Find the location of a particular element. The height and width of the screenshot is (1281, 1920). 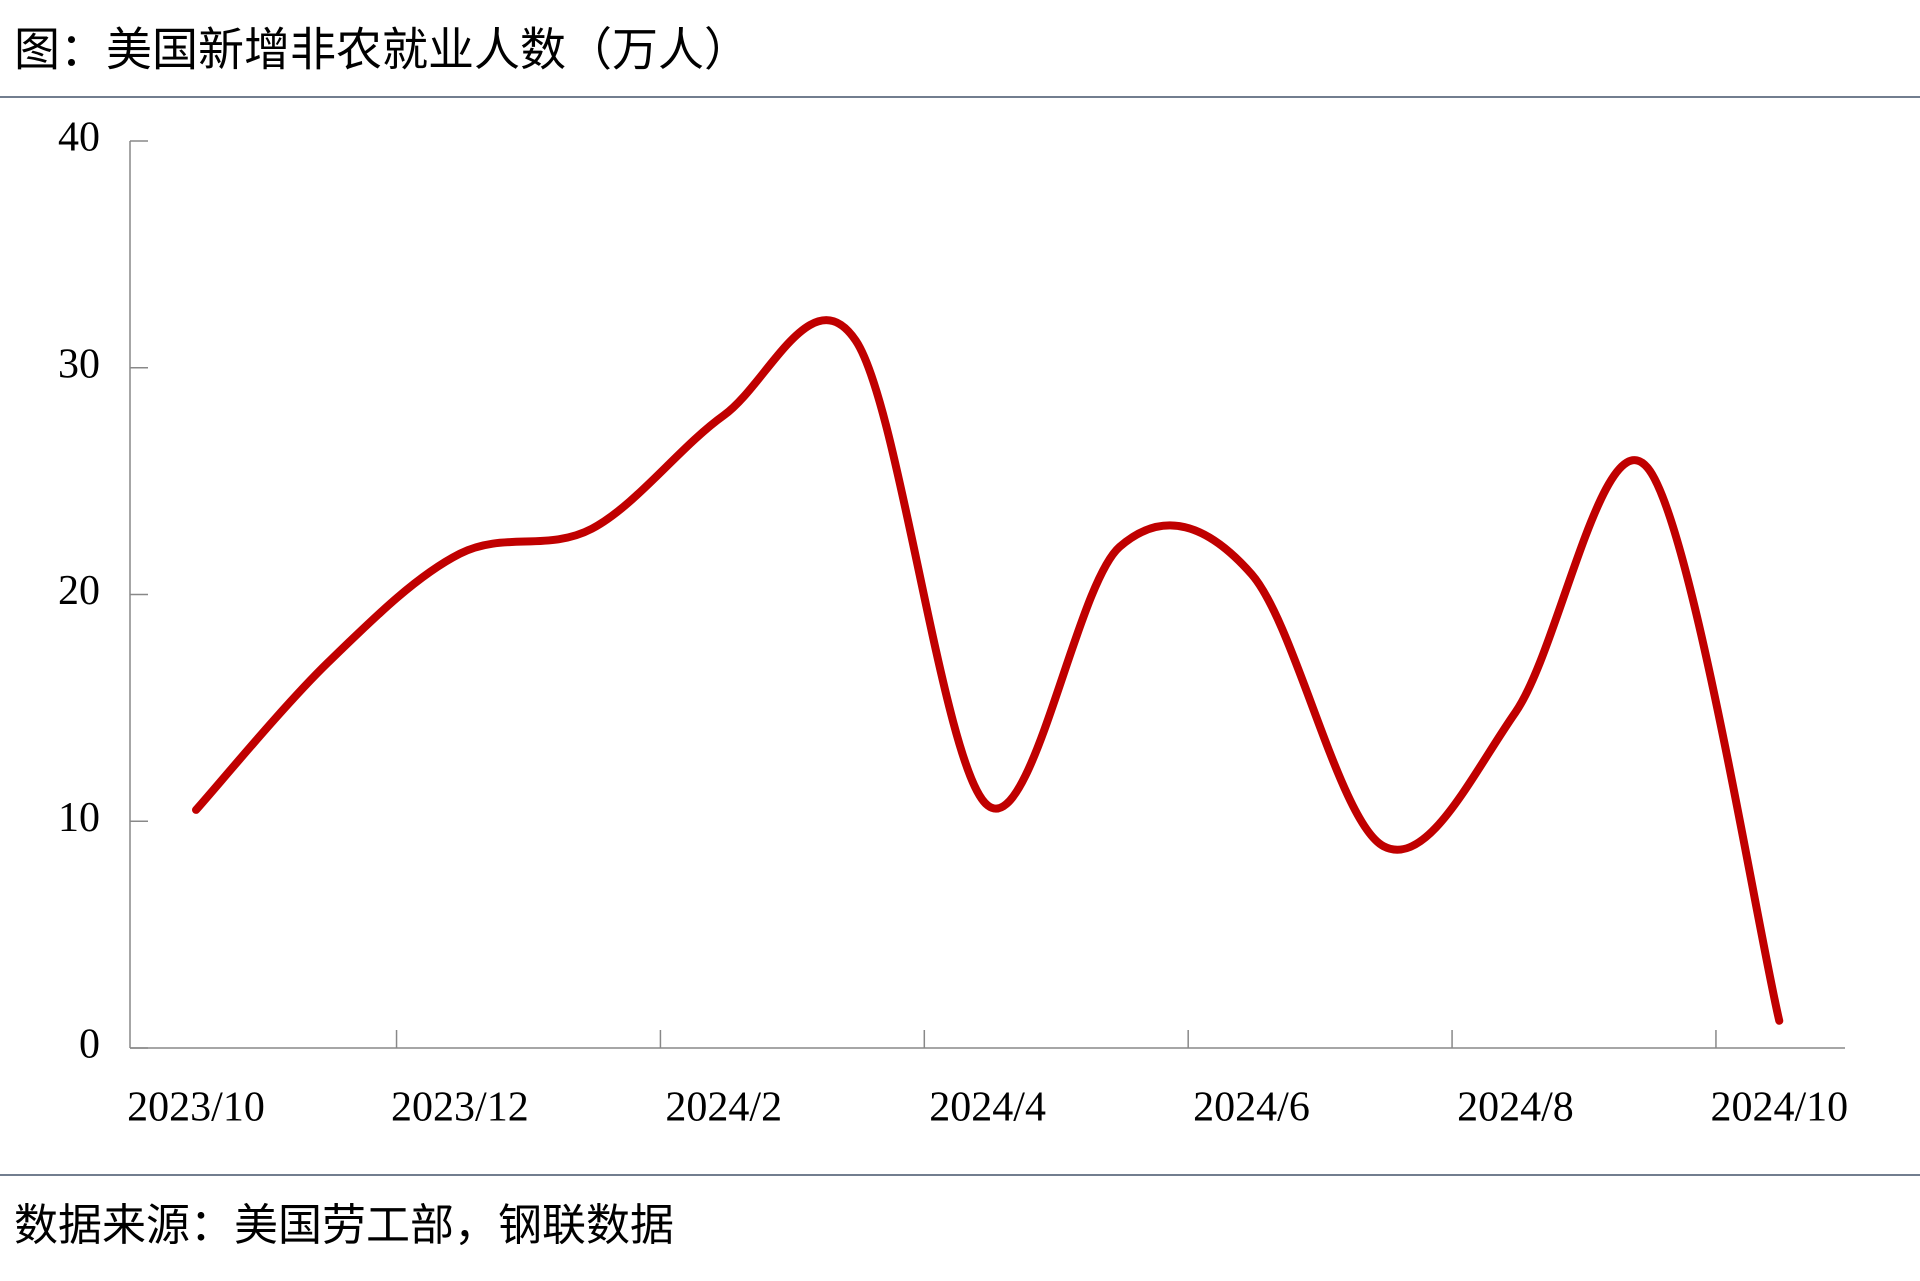

y-tick-label: 10 is located at coordinates (79, 818).